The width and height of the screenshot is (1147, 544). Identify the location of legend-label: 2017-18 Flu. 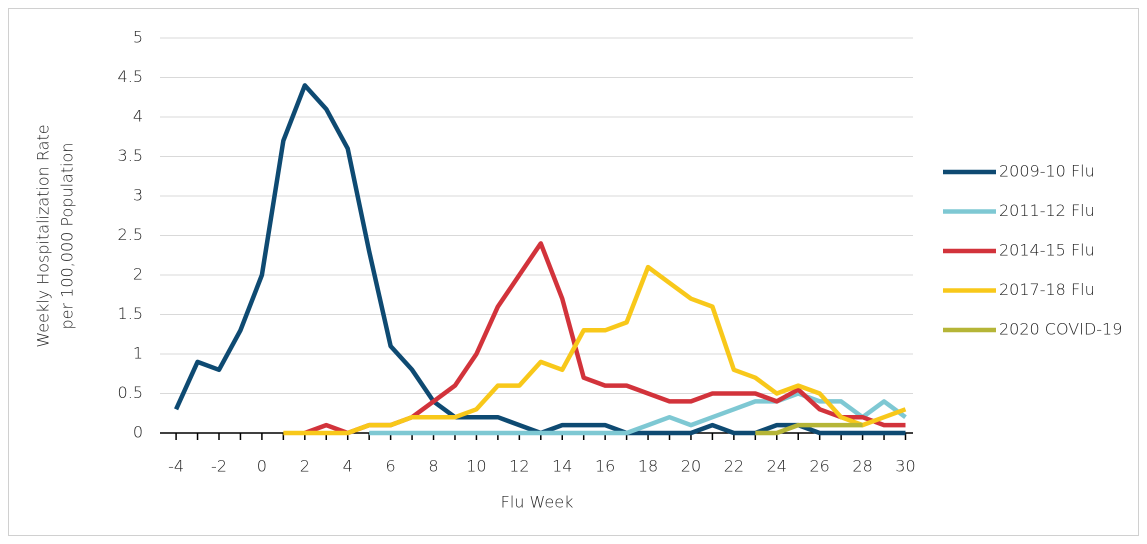
(1047, 289).